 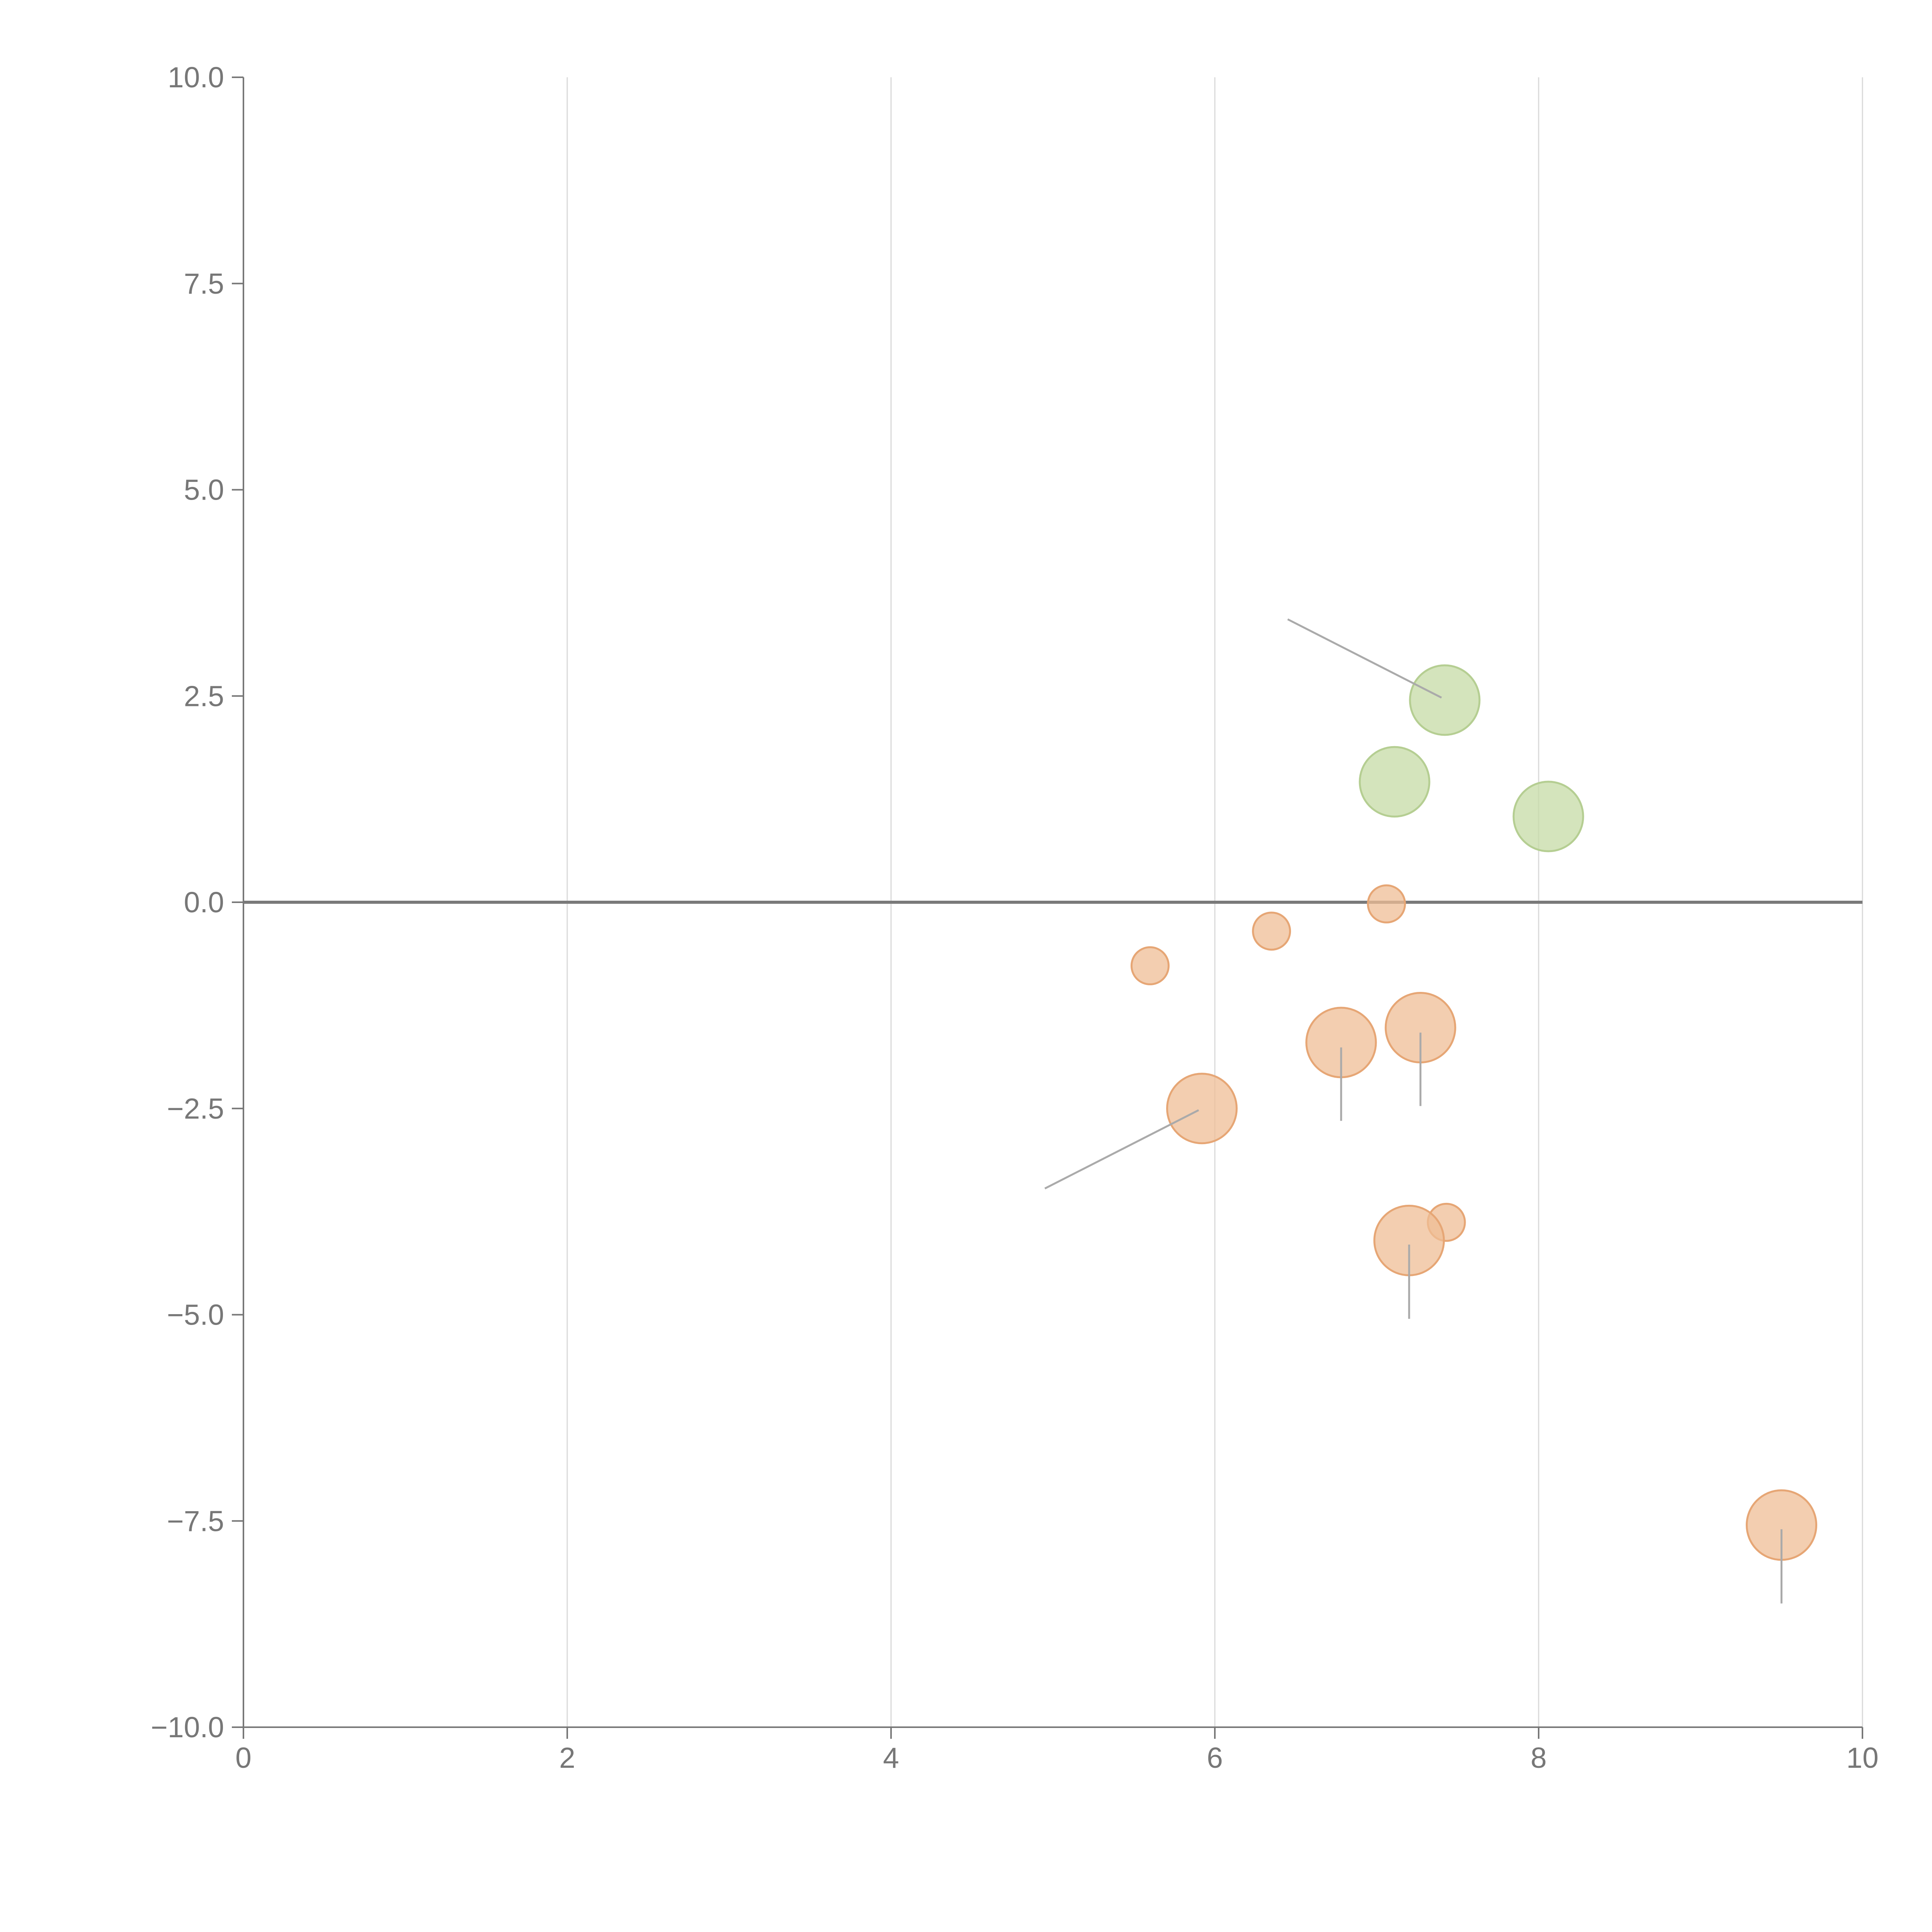 What do you see at coordinates (196, 1108) in the screenshot?
I see `y-tick-label: −2.5` at bounding box center [196, 1108].